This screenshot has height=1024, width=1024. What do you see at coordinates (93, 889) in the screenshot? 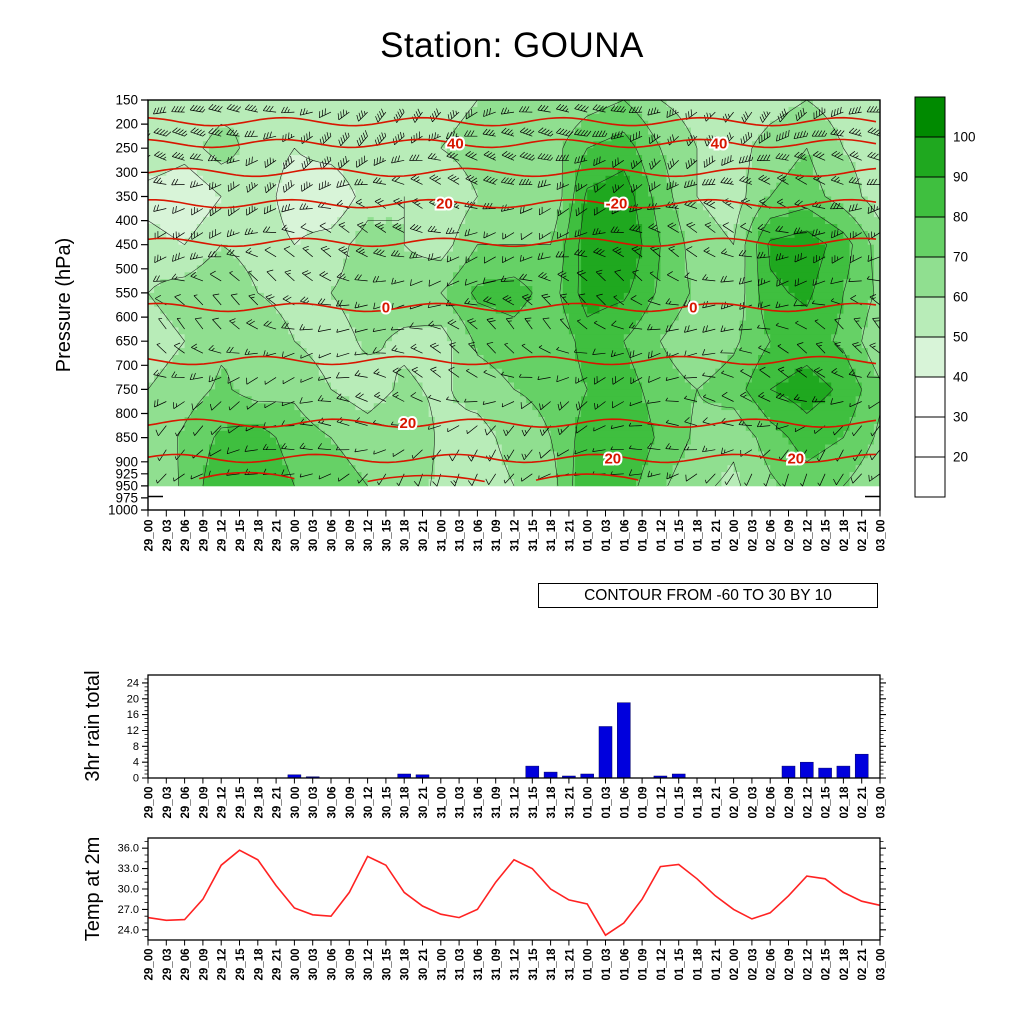
I see `temp-axis-label: Temp at 2m` at bounding box center [93, 889].